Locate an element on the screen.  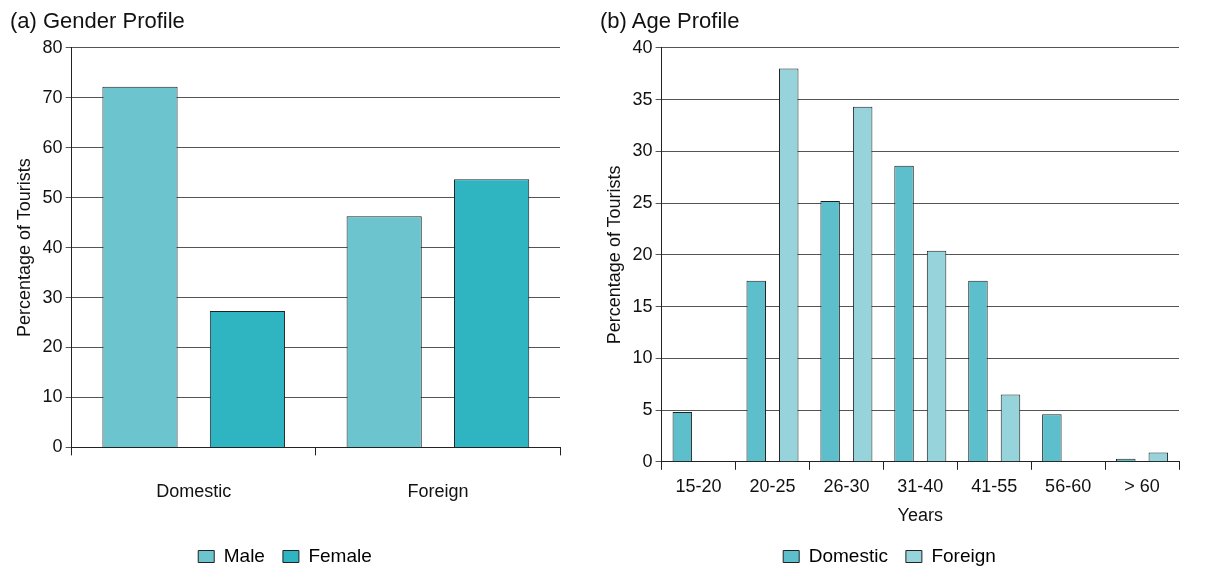
x-tick-label: 41-55 is located at coordinates (994, 485).